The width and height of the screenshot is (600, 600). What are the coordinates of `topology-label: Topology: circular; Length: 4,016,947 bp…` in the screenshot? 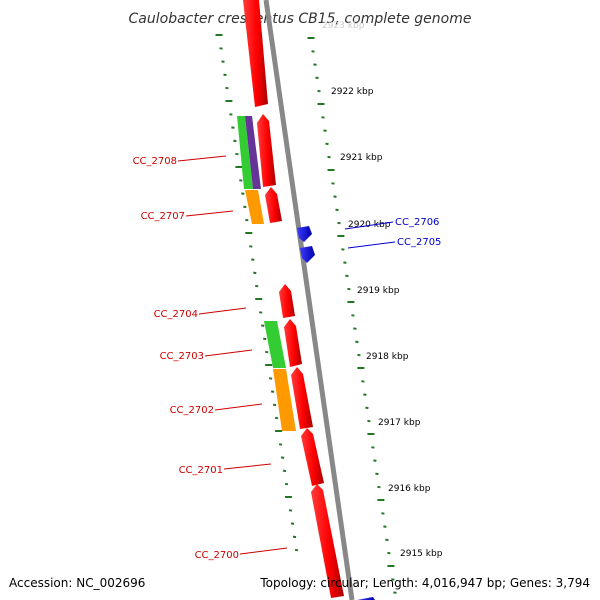 It's located at (425, 583).